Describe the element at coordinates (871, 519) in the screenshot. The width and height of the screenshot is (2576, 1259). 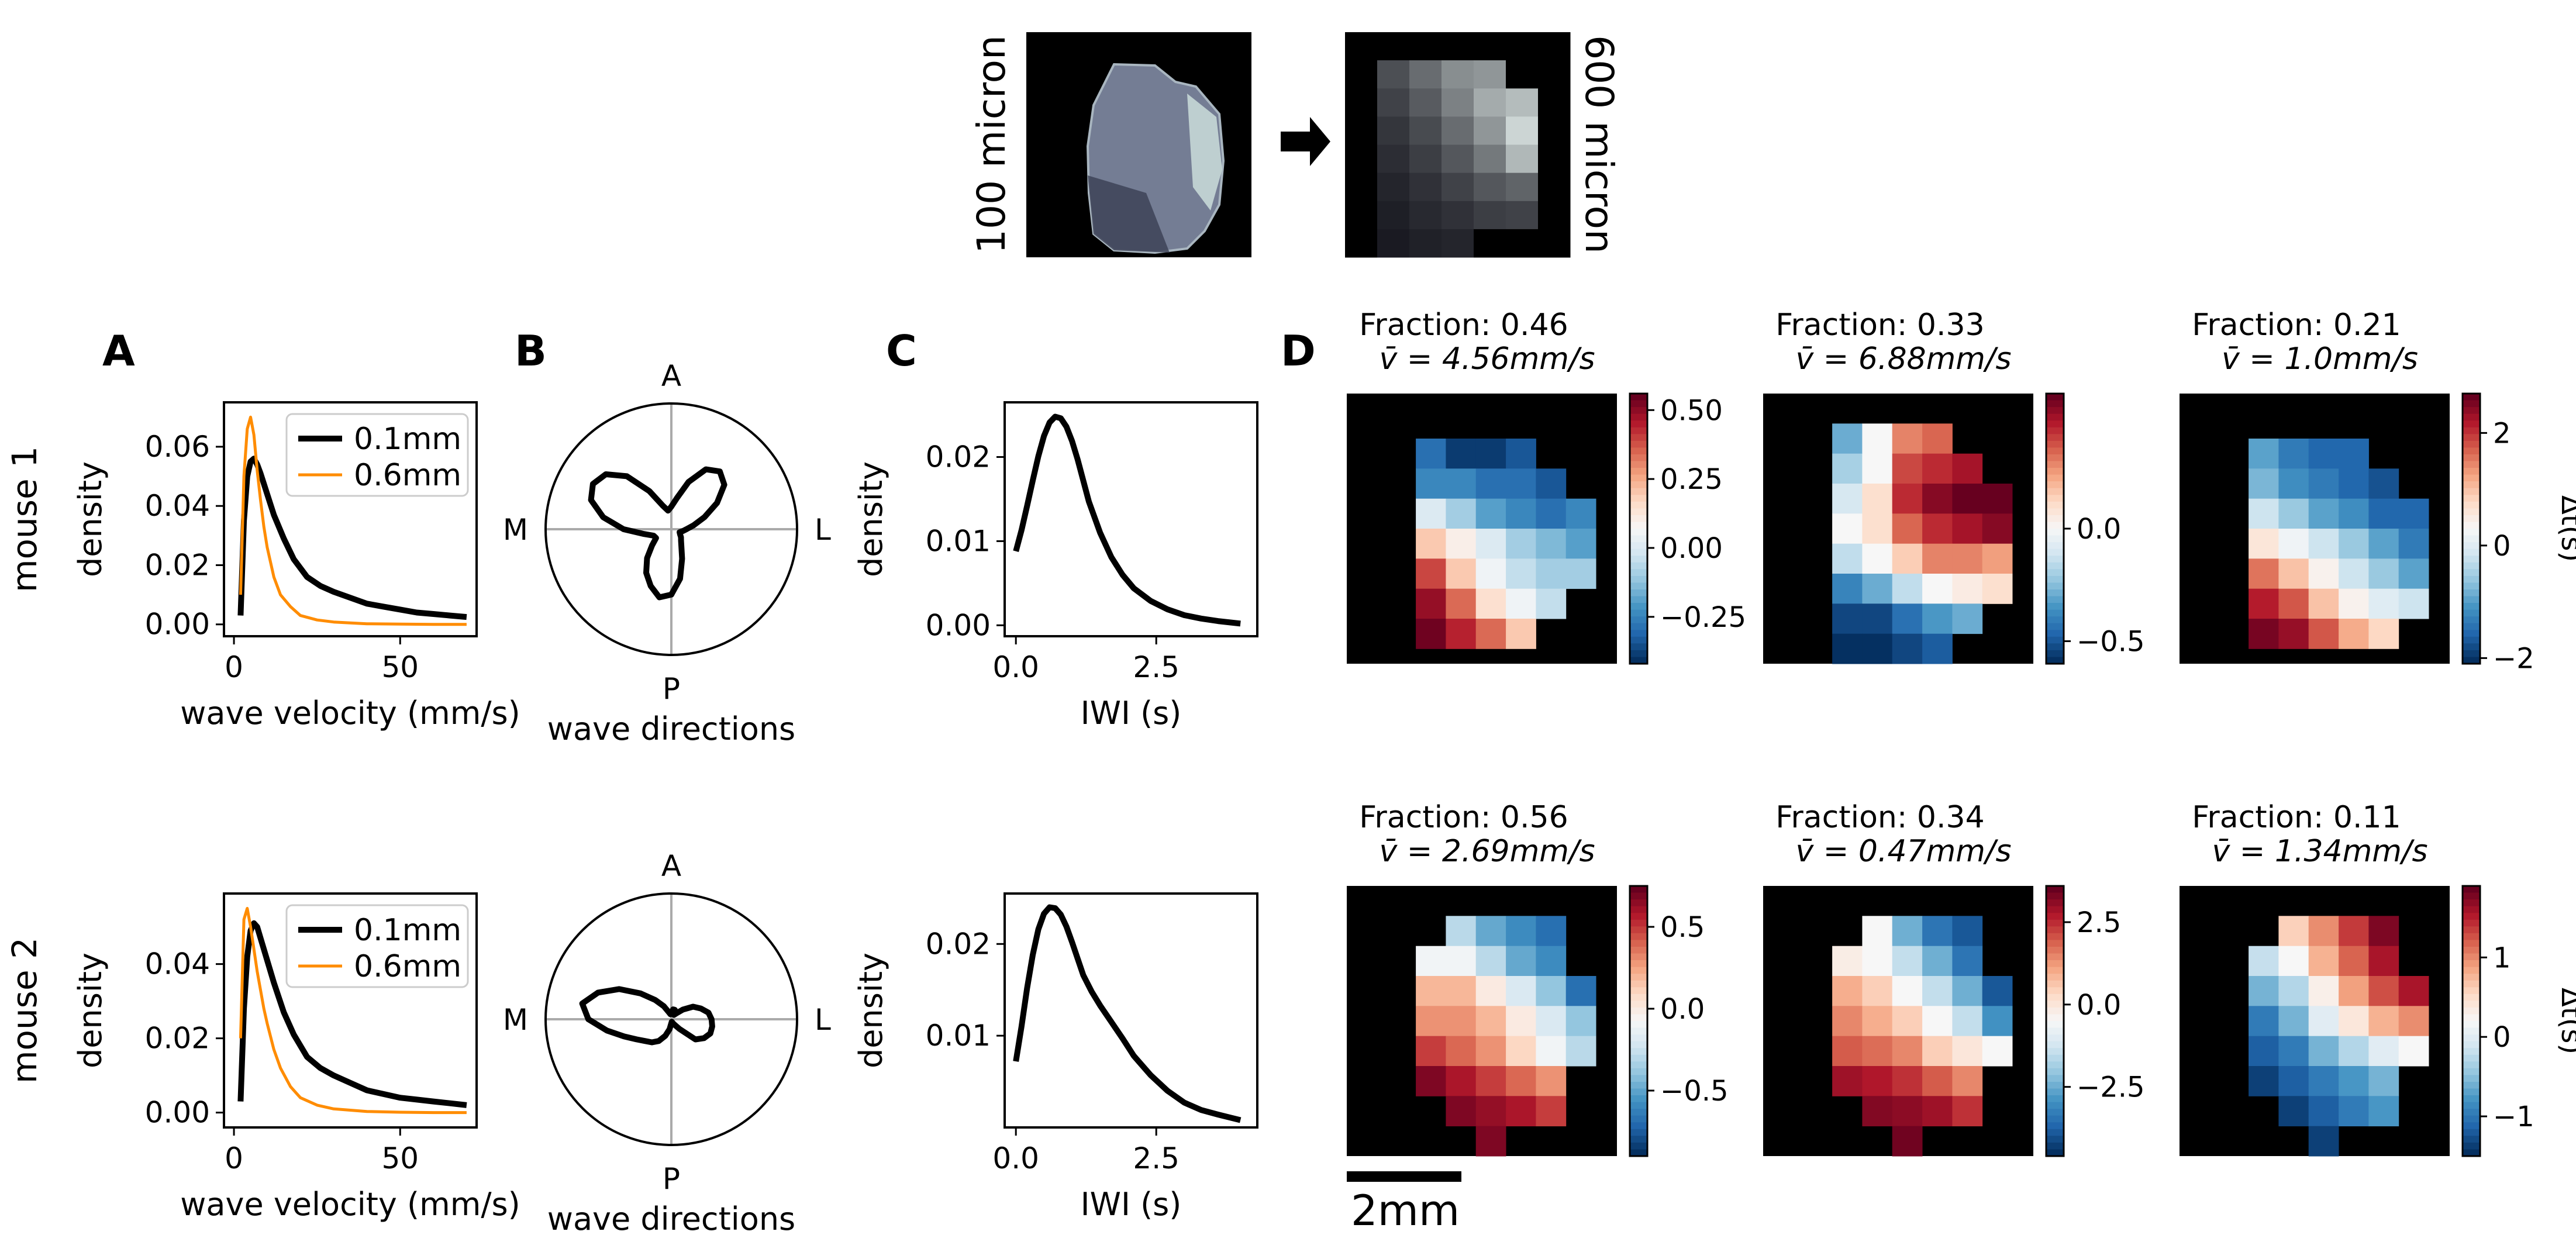
I see `y-axis-label: density` at that location.